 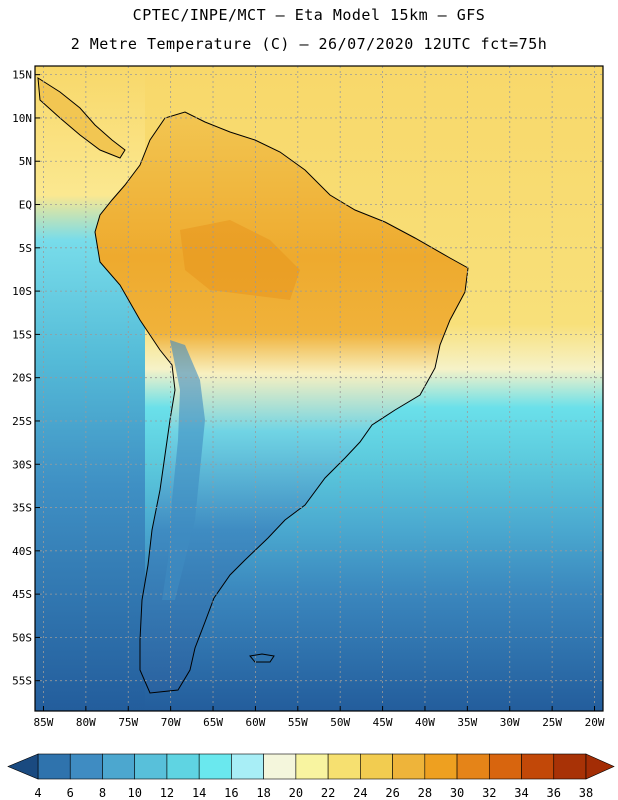 What do you see at coordinates (25, 205) in the screenshot?
I see `lat-tick-label: EQ` at bounding box center [25, 205].